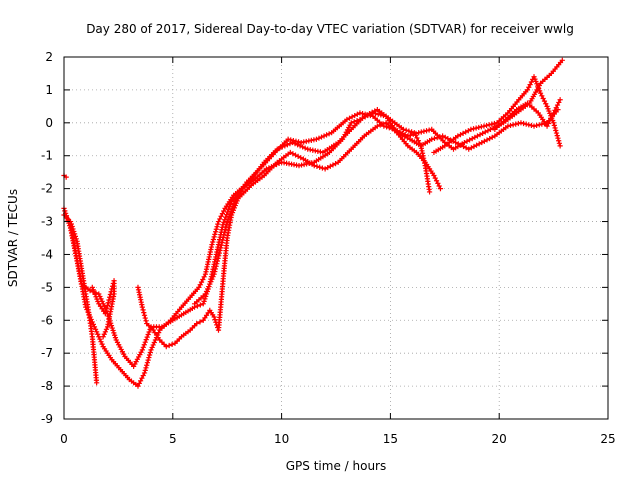  I want to click on y-tick-label: -4, so click(47, 254).